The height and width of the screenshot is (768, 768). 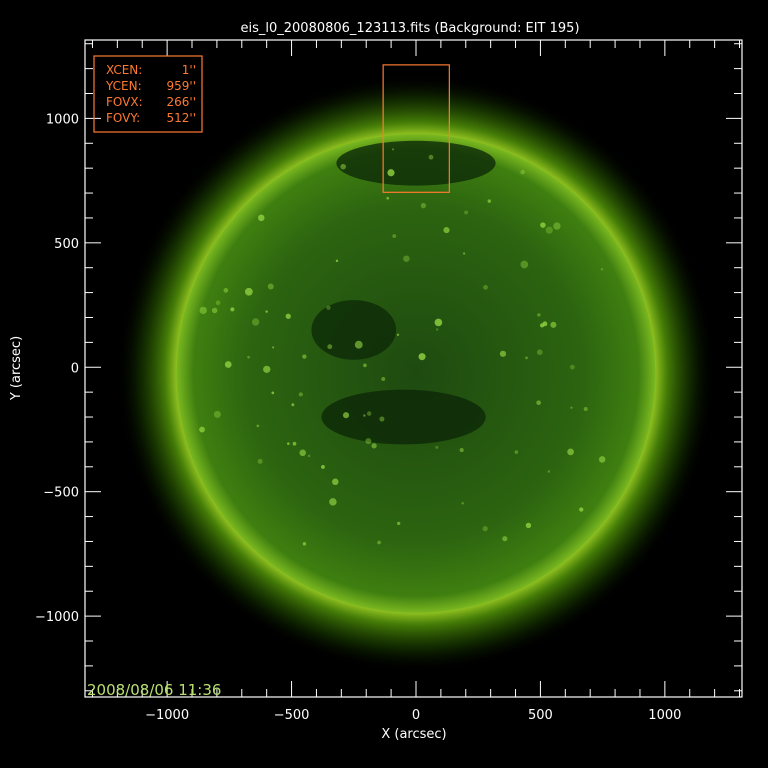 What do you see at coordinates (150, 86) in the screenshot?
I see `annotation-ycen: YCEN: 959''` at bounding box center [150, 86].